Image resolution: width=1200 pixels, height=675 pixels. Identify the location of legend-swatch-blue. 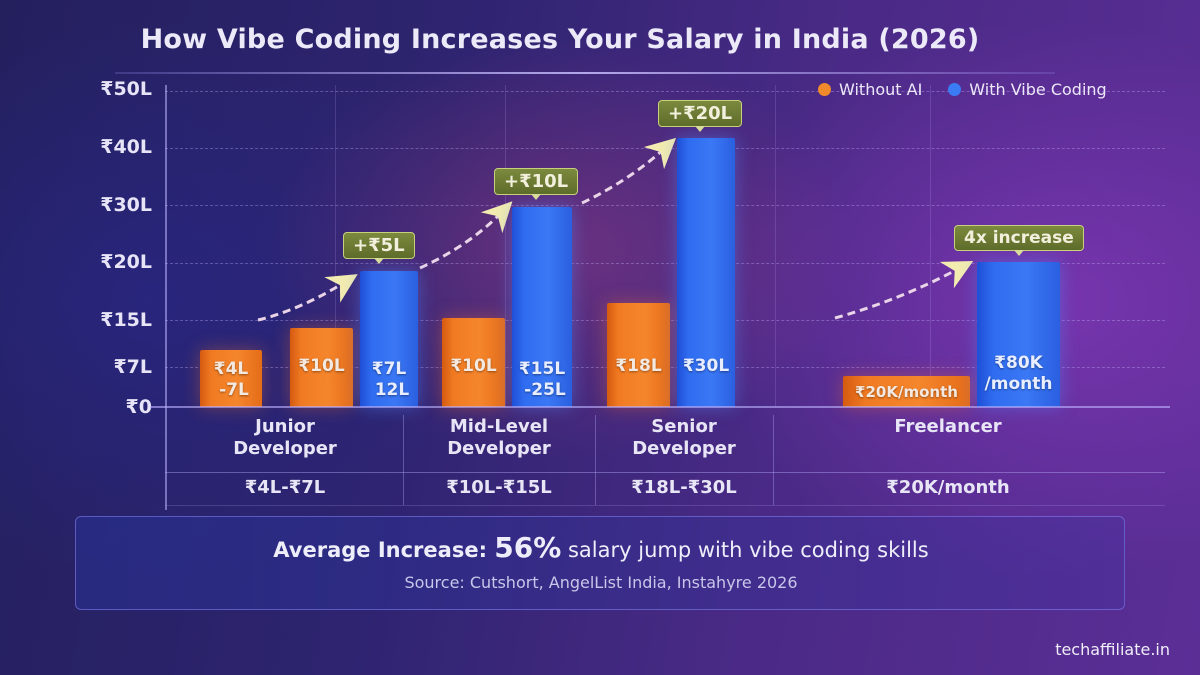
(955, 89).